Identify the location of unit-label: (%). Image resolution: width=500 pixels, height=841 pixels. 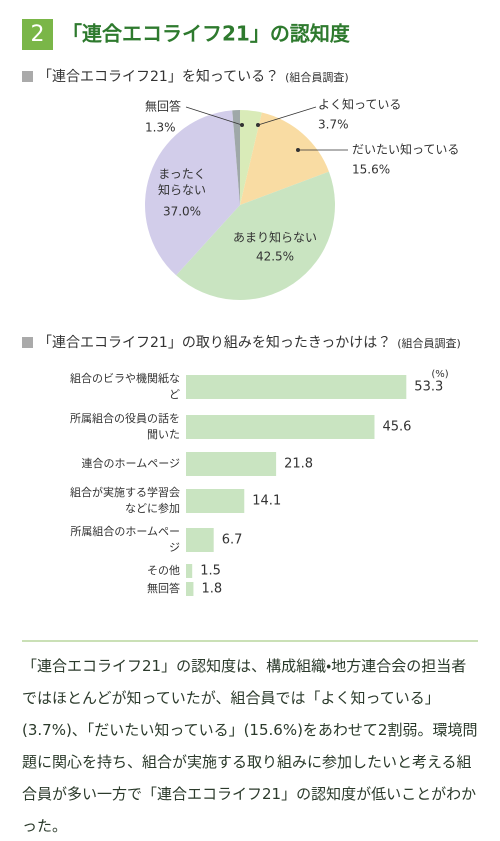
(439, 374).